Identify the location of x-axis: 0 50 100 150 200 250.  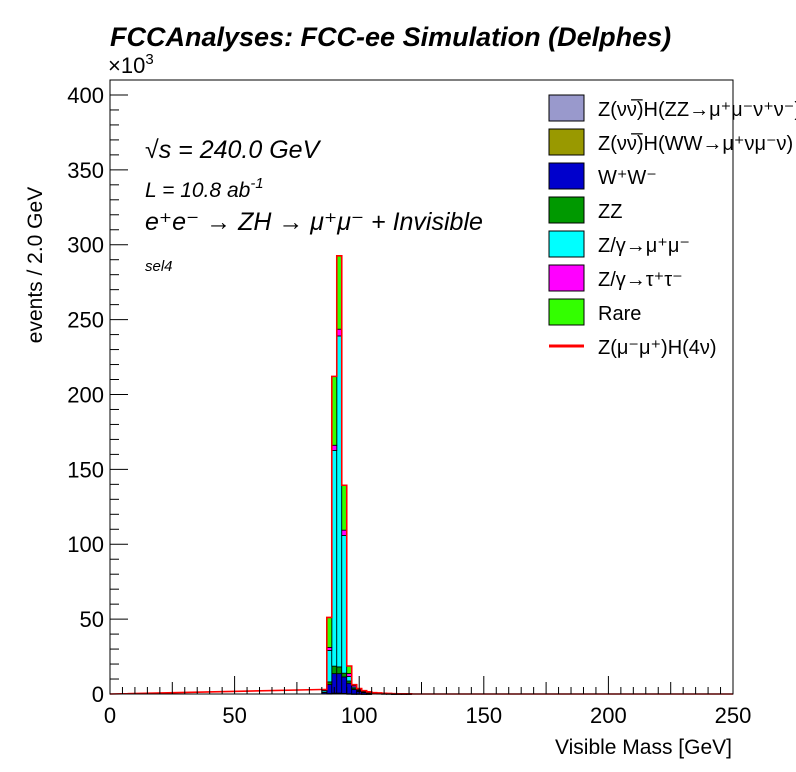
(427, 702).